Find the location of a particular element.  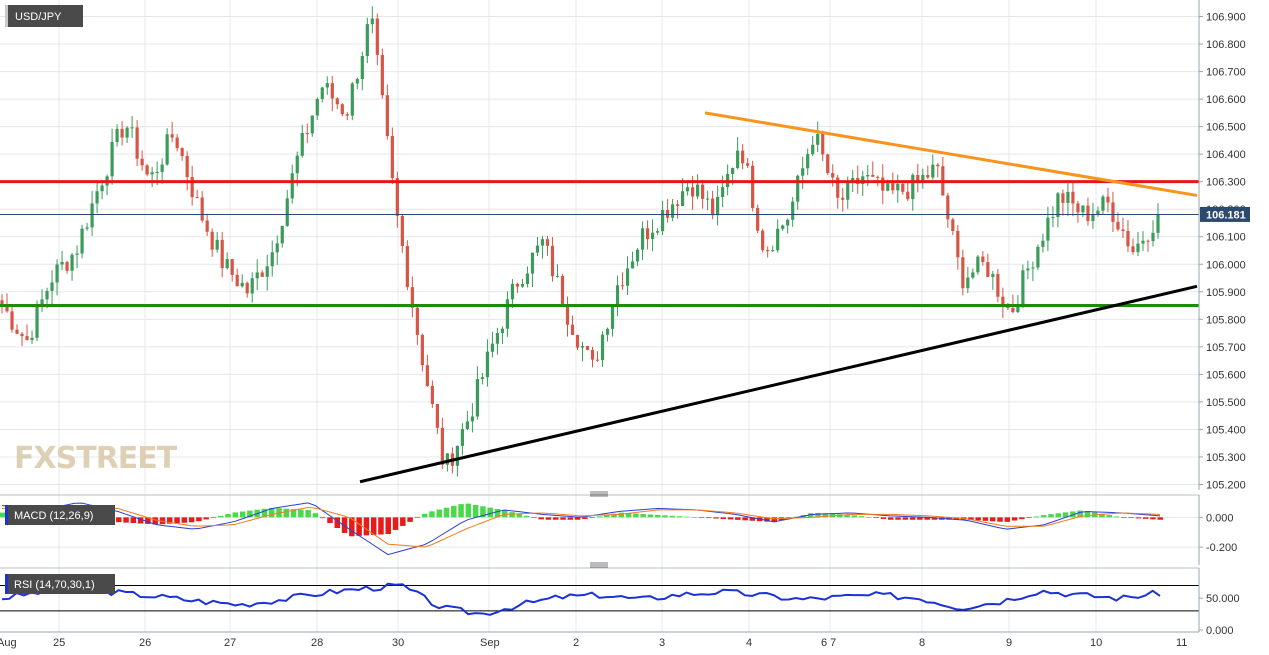

y-tick-label: 105.500 is located at coordinates (1226, 403).